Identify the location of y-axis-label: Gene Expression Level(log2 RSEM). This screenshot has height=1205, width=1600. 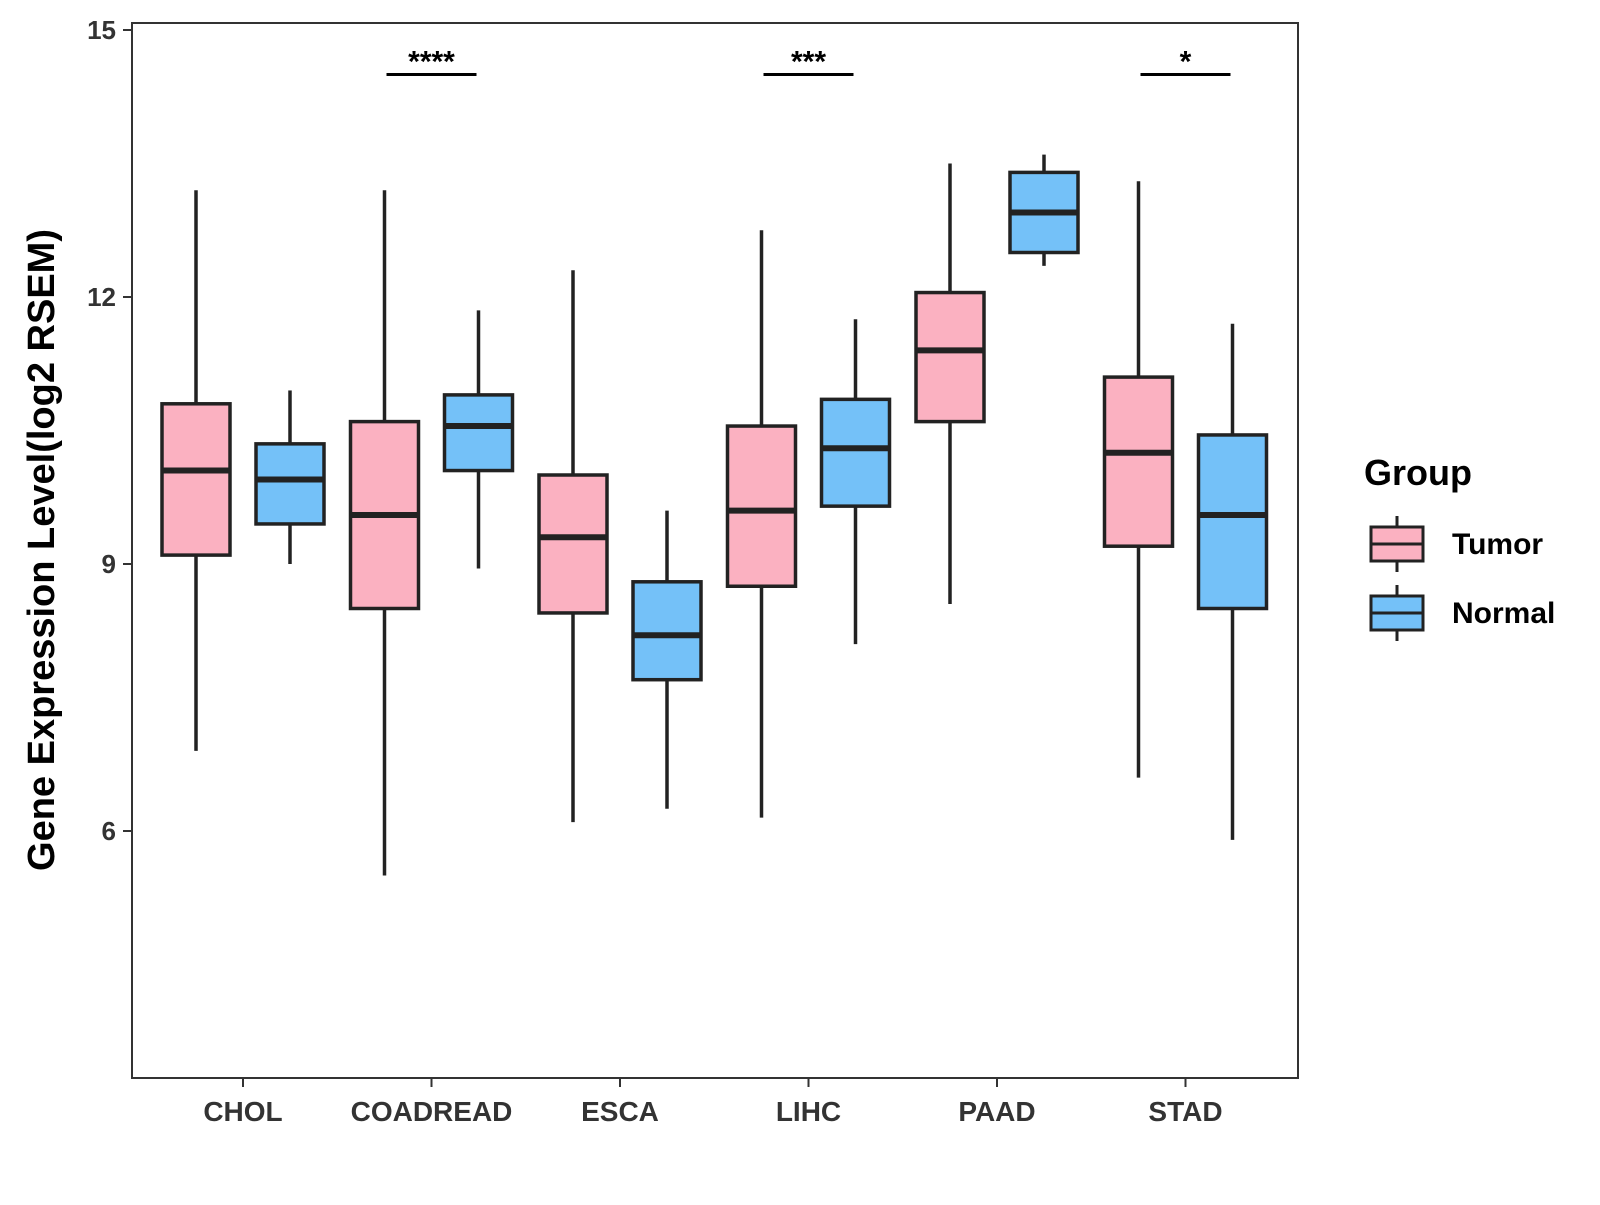
(42, 550).